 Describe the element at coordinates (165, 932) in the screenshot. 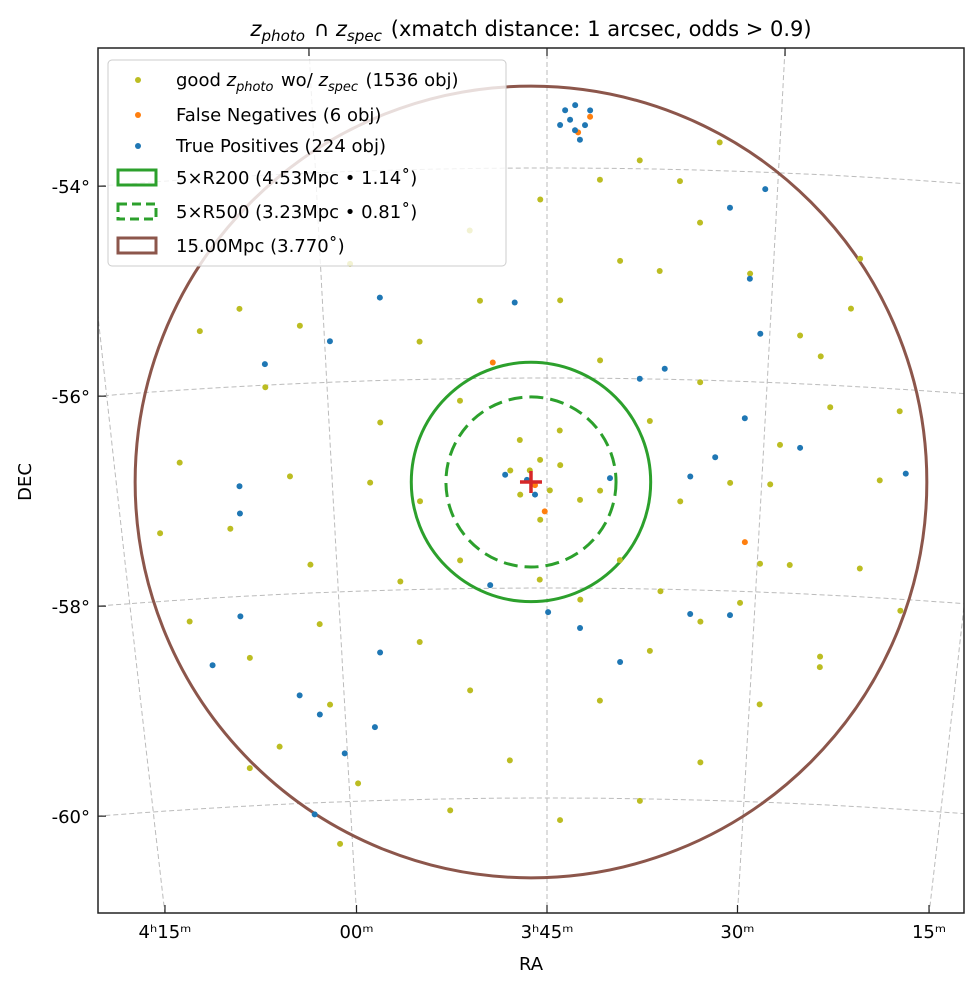

I see `x-tick-label: 4ʰ15ᵐ` at that location.